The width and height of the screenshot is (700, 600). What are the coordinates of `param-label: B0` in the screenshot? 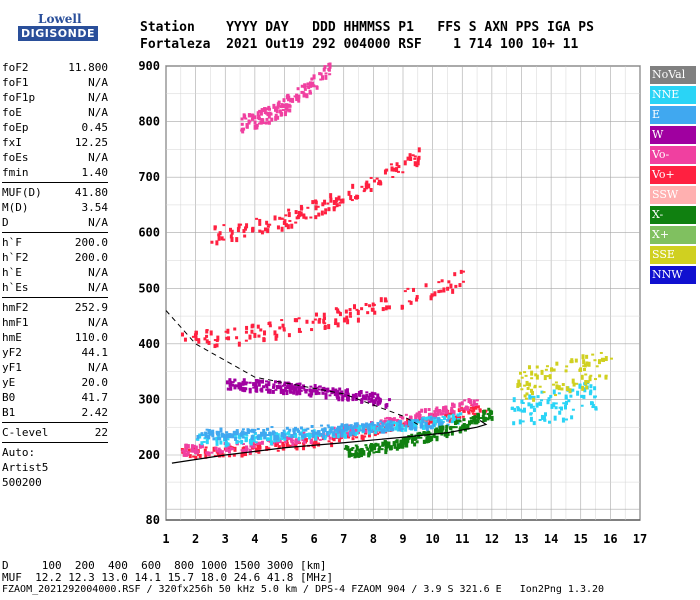 It's located at (9, 397).